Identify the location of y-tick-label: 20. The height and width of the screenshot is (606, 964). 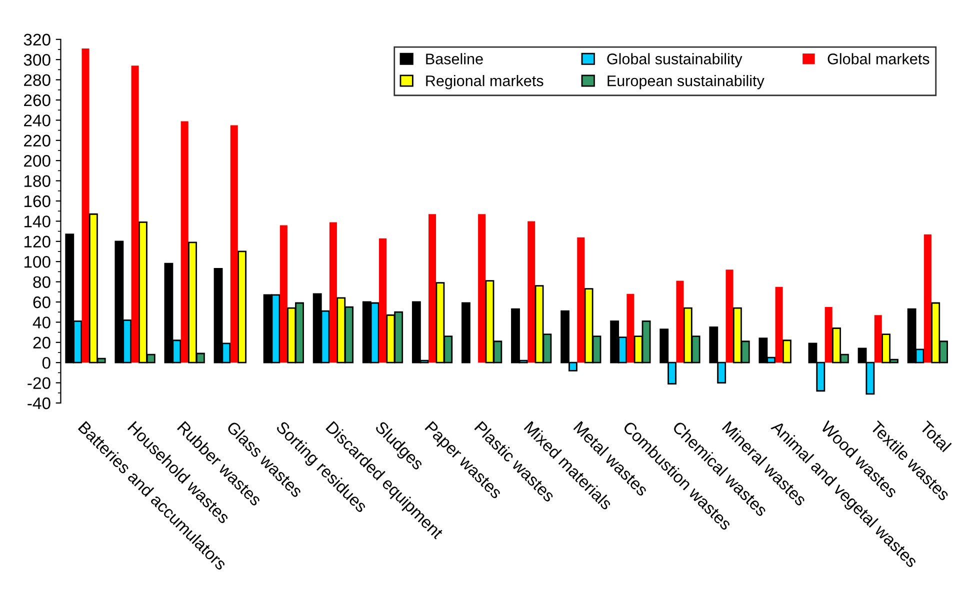
(41, 342).